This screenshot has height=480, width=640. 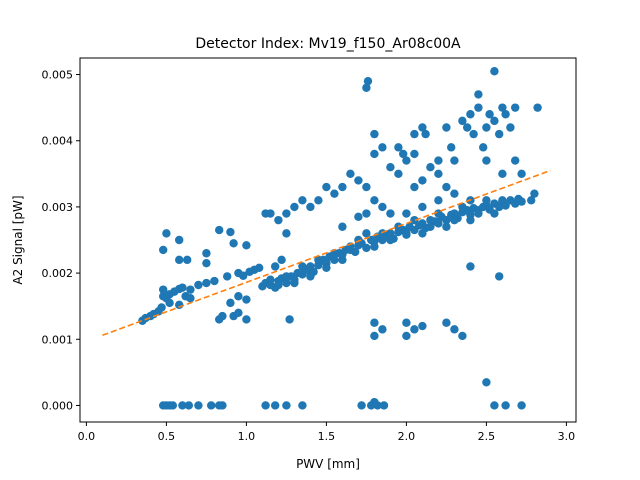 What do you see at coordinates (18, 239) in the screenshot?
I see `y-axis-label: A2 Signal [pW]` at bounding box center [18, 239].